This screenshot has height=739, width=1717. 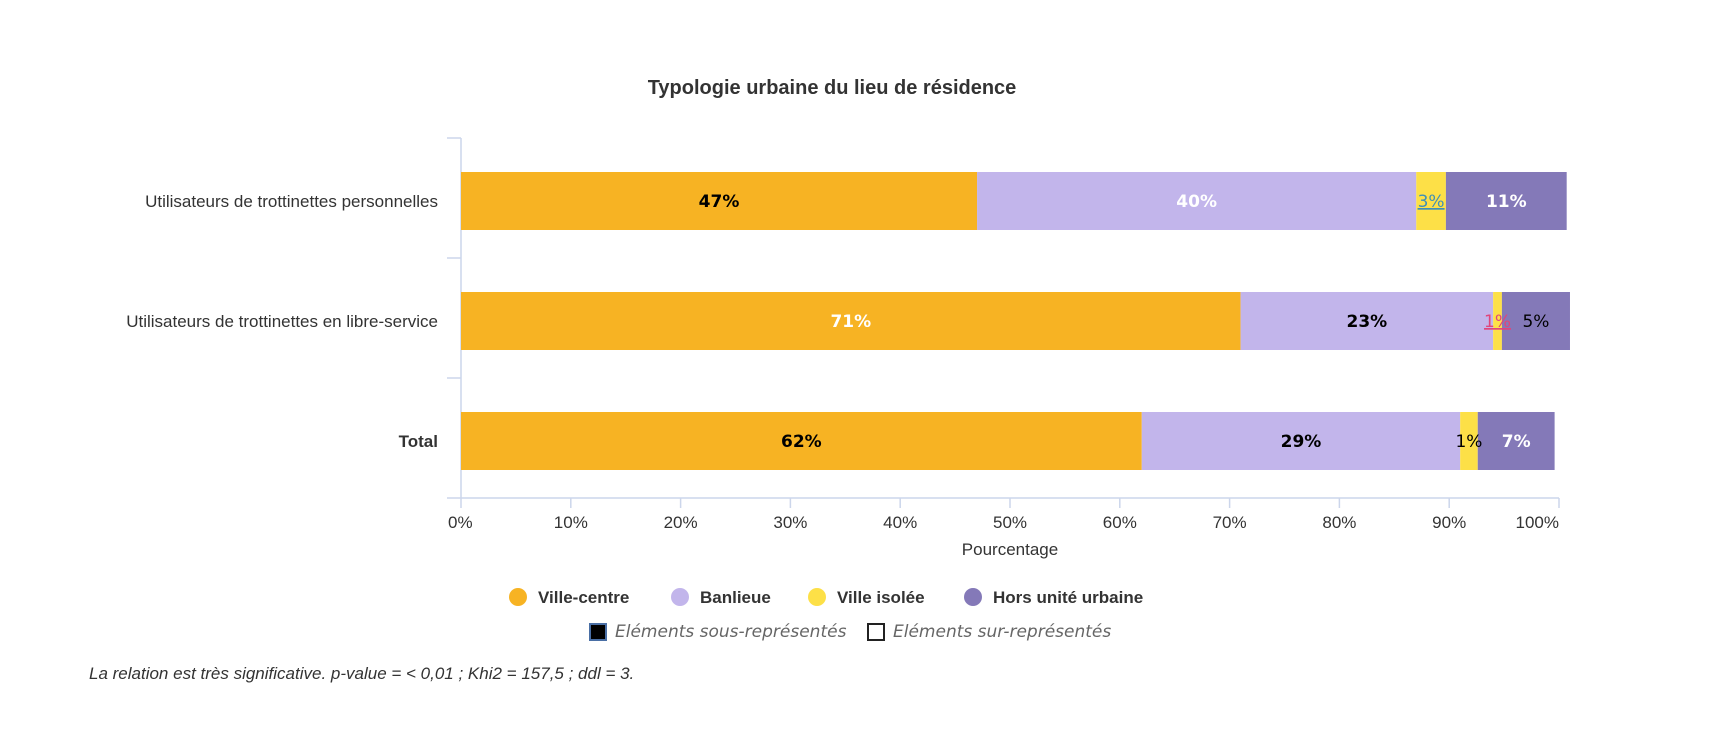 I want to click on data-label: 5%, so click(x=1535, y=322).